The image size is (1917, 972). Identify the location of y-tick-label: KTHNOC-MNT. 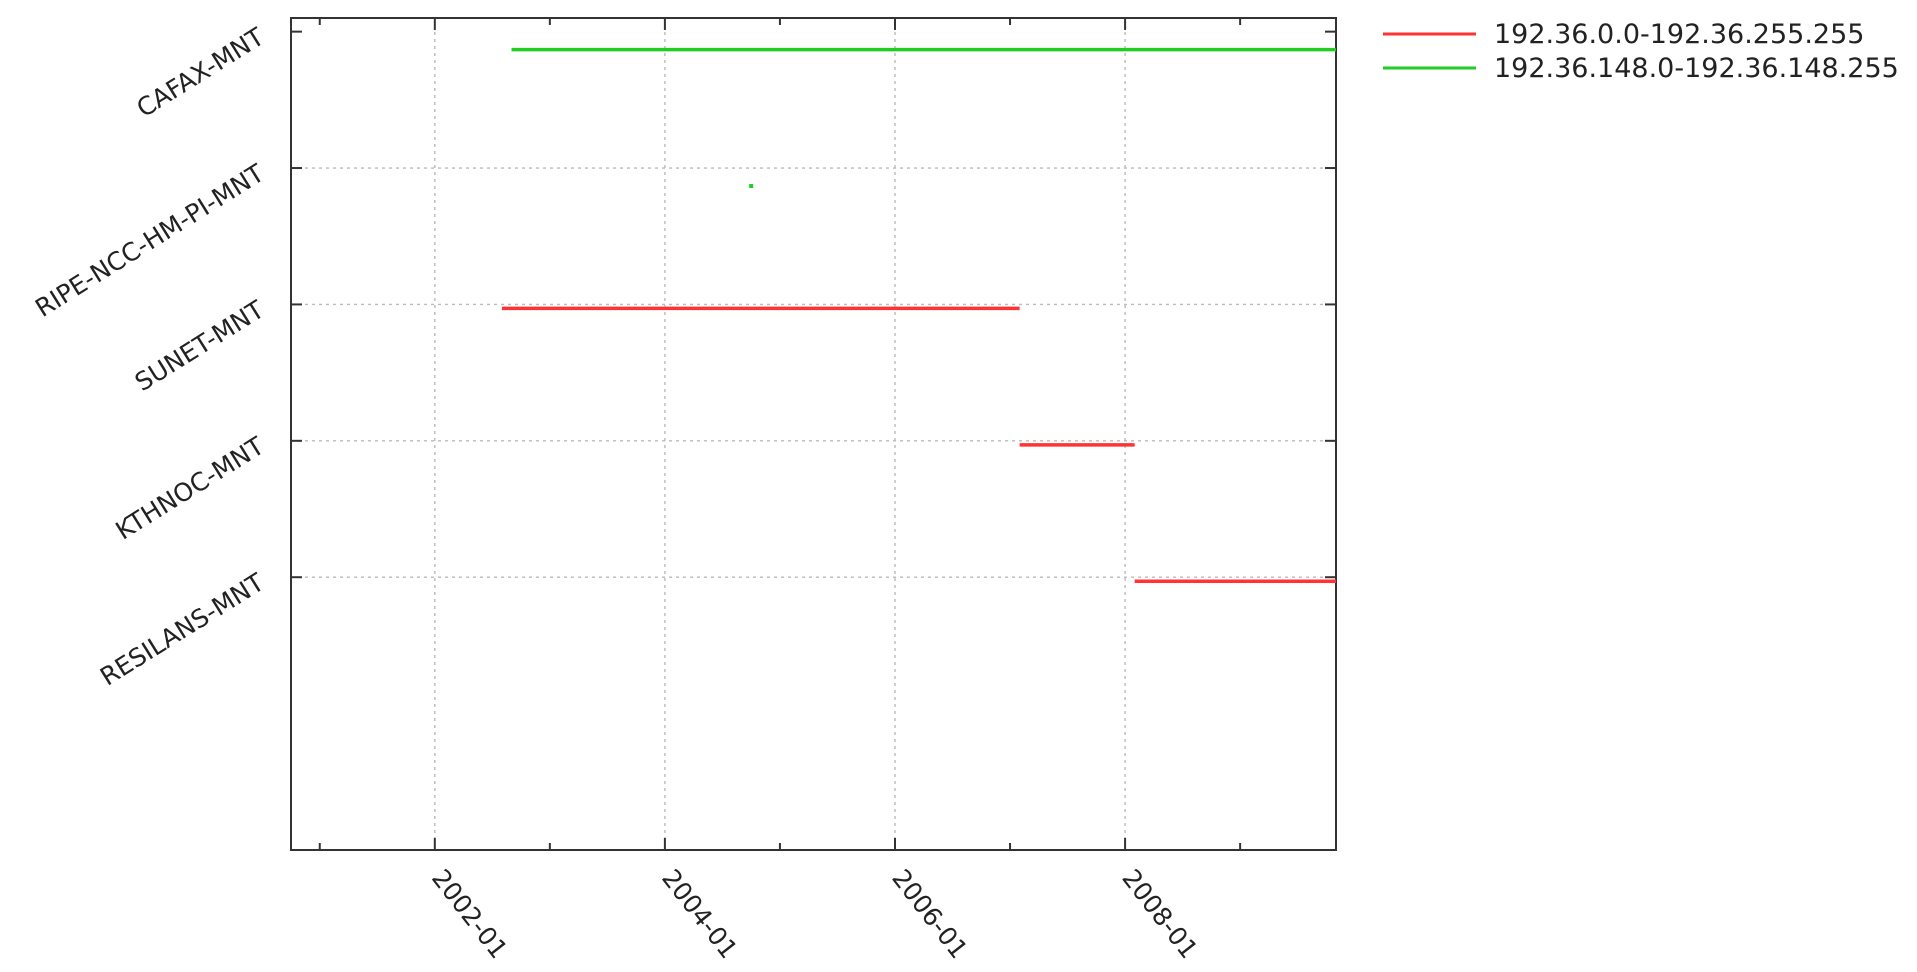
(190, 488).